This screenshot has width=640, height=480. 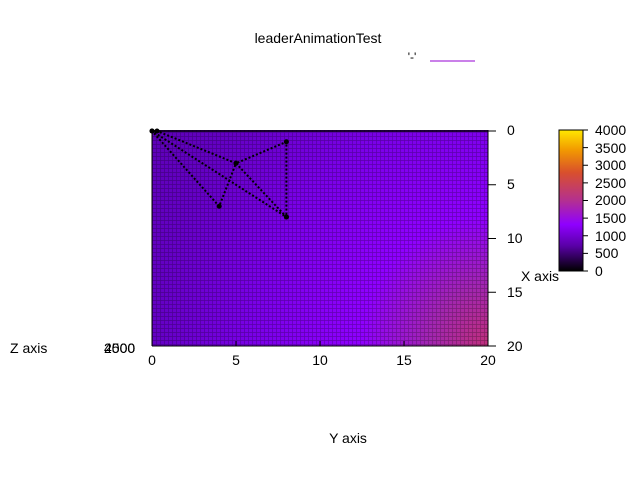 What do you see at coordinates (610, 218) in the screenshot?
I see `colorbar-tick-1500: 1500` at bounding box center [610, 218].